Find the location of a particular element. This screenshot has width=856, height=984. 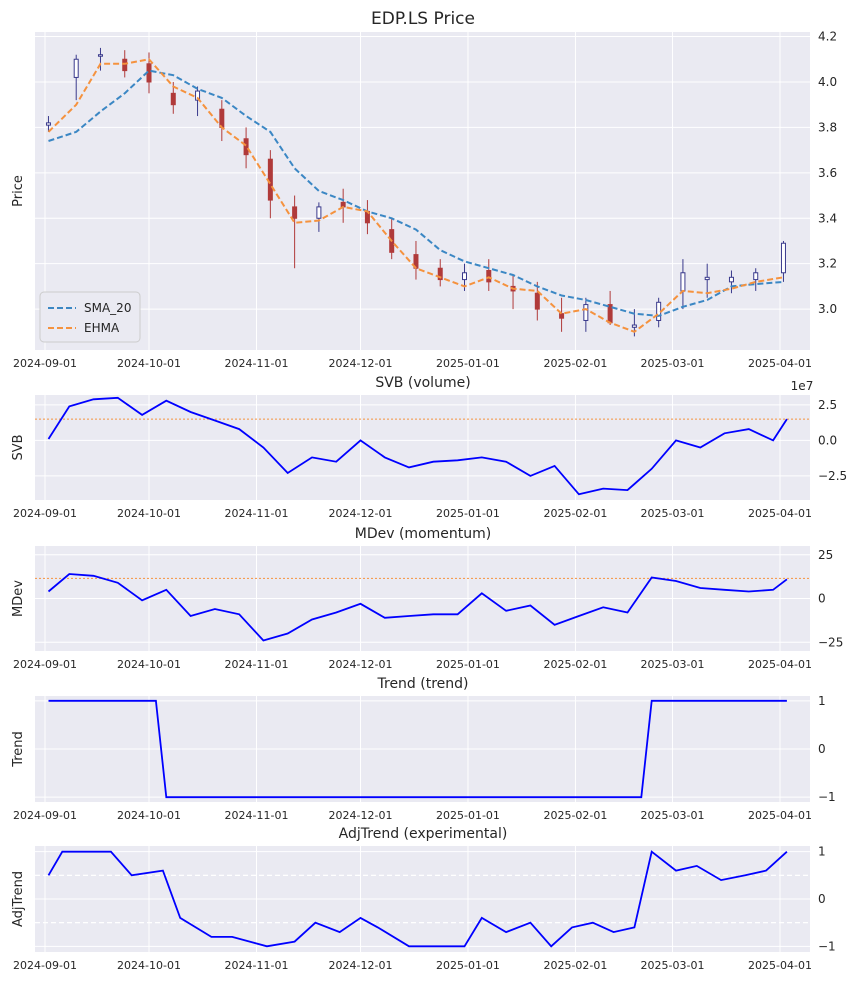

y-tick-label: 0.0 is located at coordinates (827, 440).